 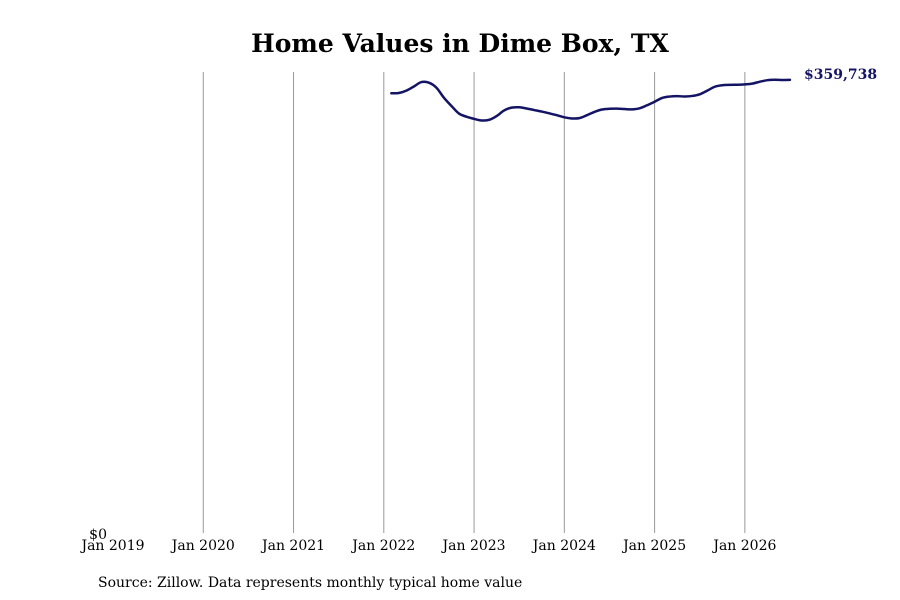 What do you see at coordinates (473, 546) in the screenshot?
I see `x-tick-label: Jan 2023` at bounding box center [473, 546].